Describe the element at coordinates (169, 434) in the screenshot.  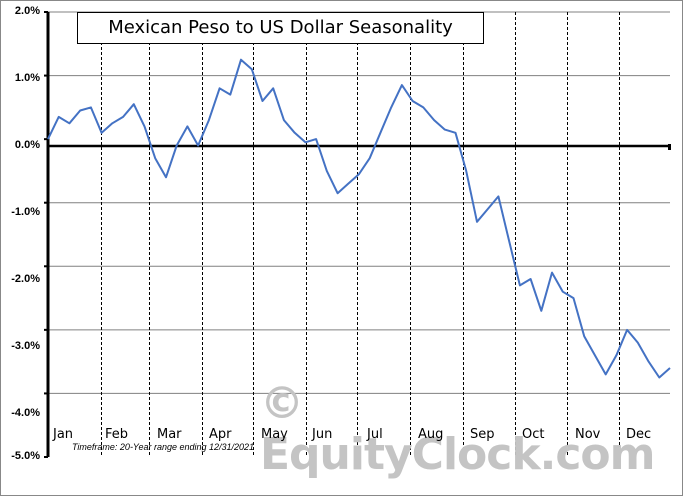
I see `month-label-mar: Mar` at that location.